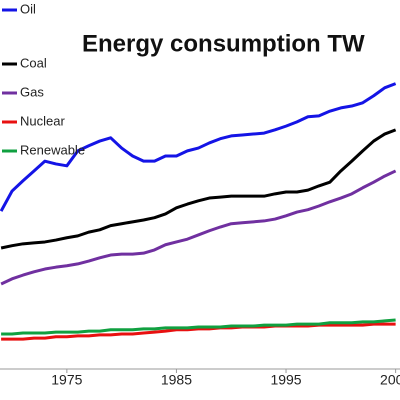  What do you see at coordinates (42, 120) in the screenshot?
I see `legend-label: Nuclear` at bounding box center [42, 120].